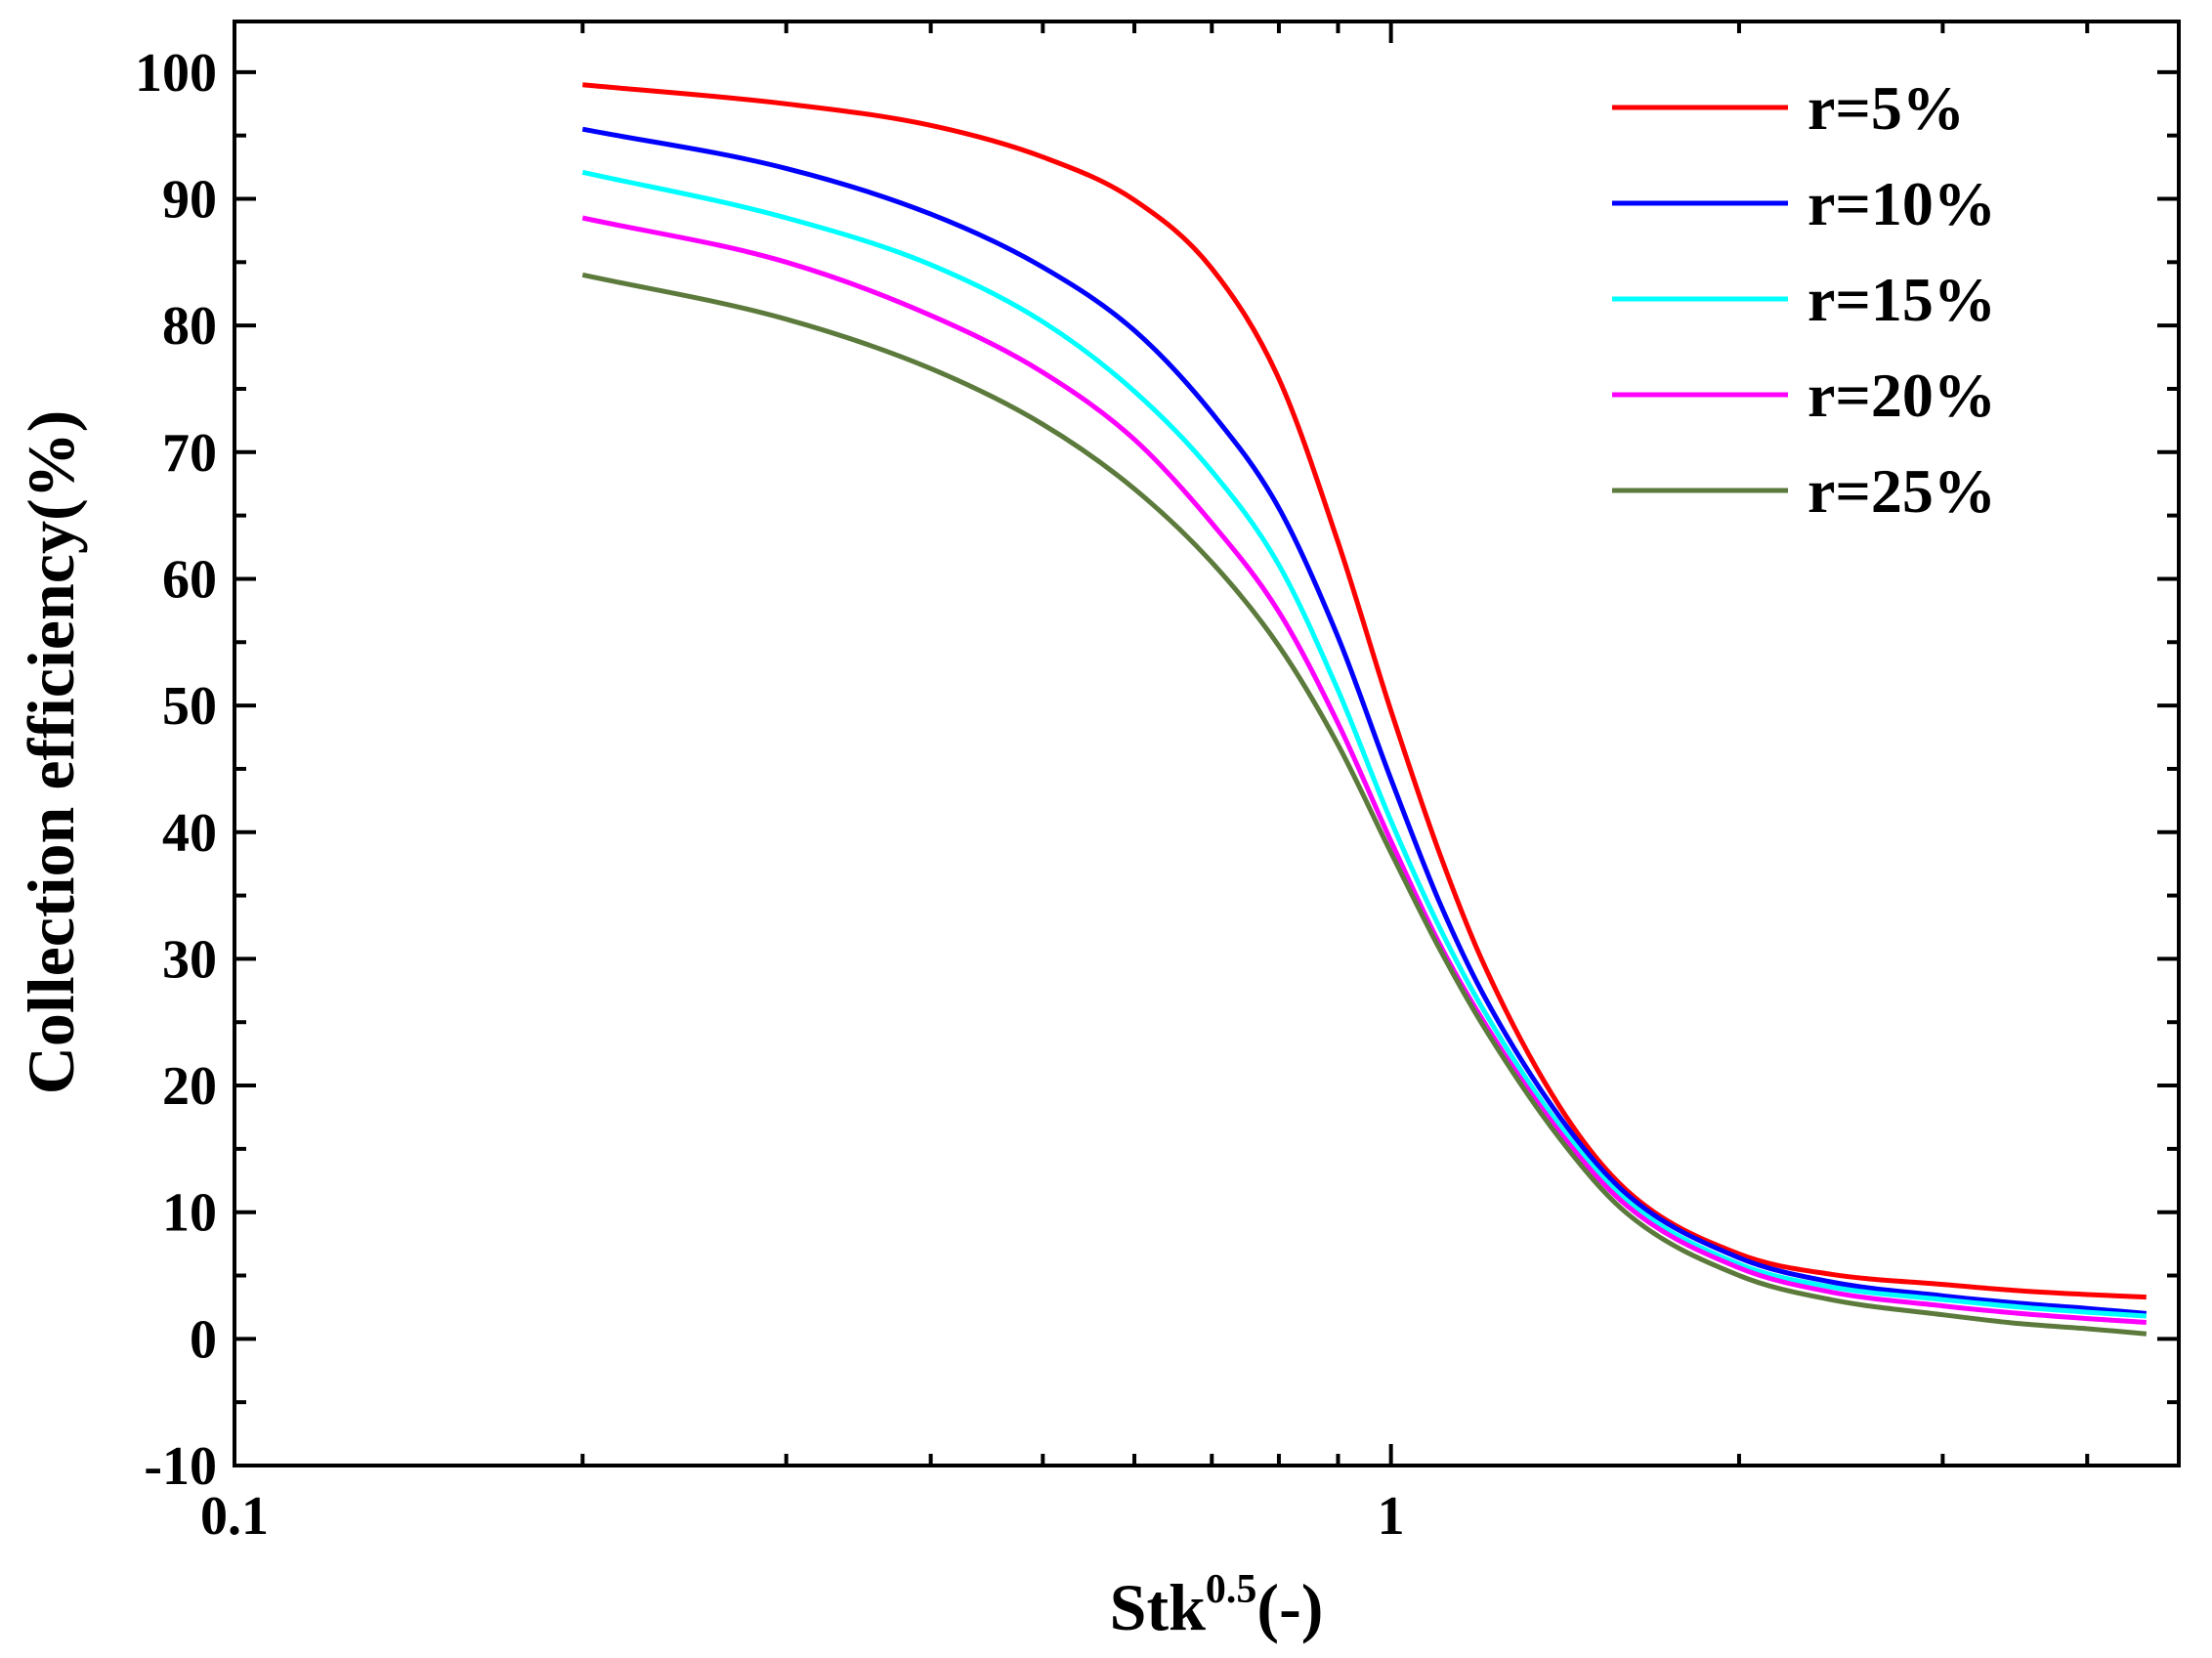 Image resolution: width=2212 pixels, height=1658 pixels. I want to click on y-tick-label: 70, so click(190, 453).